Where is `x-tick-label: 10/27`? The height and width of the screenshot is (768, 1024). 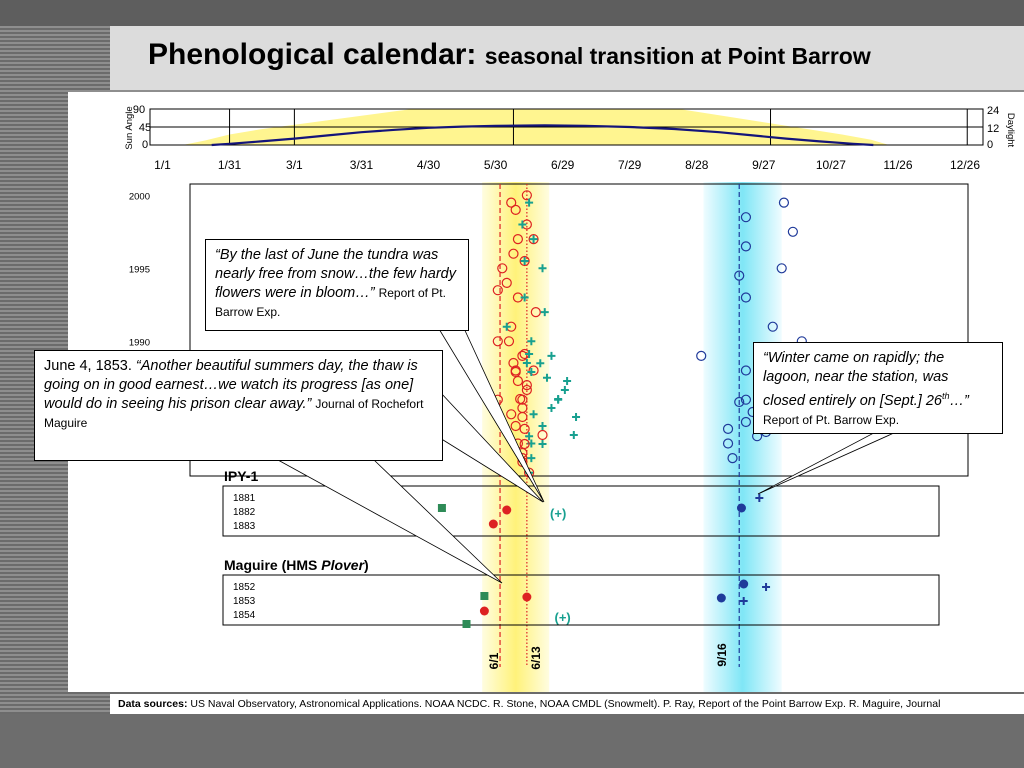 x-tick-label: 10/27 is located at coordinates (831, 165).